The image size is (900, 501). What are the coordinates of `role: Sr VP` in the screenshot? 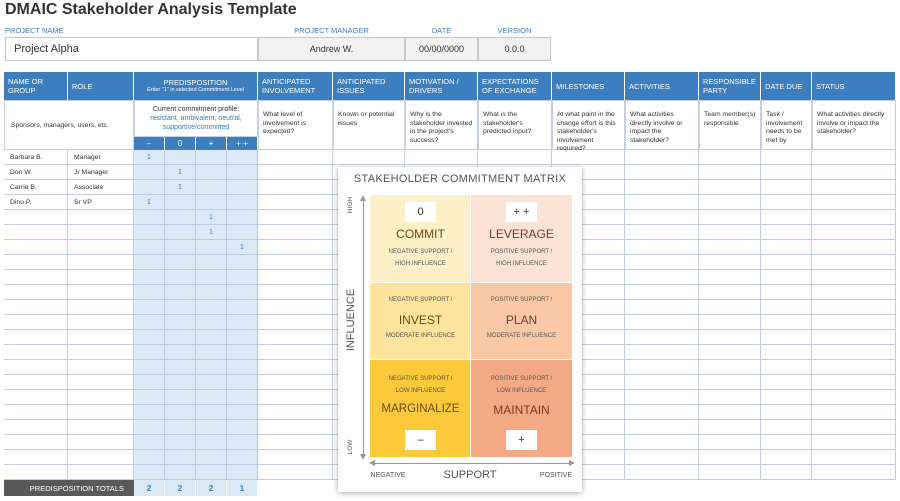 It's located at (83, 202).